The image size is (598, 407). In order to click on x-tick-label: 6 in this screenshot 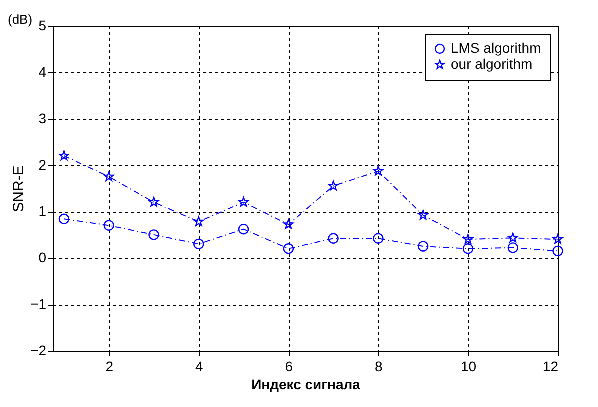, I will do `click(289, 366)`.